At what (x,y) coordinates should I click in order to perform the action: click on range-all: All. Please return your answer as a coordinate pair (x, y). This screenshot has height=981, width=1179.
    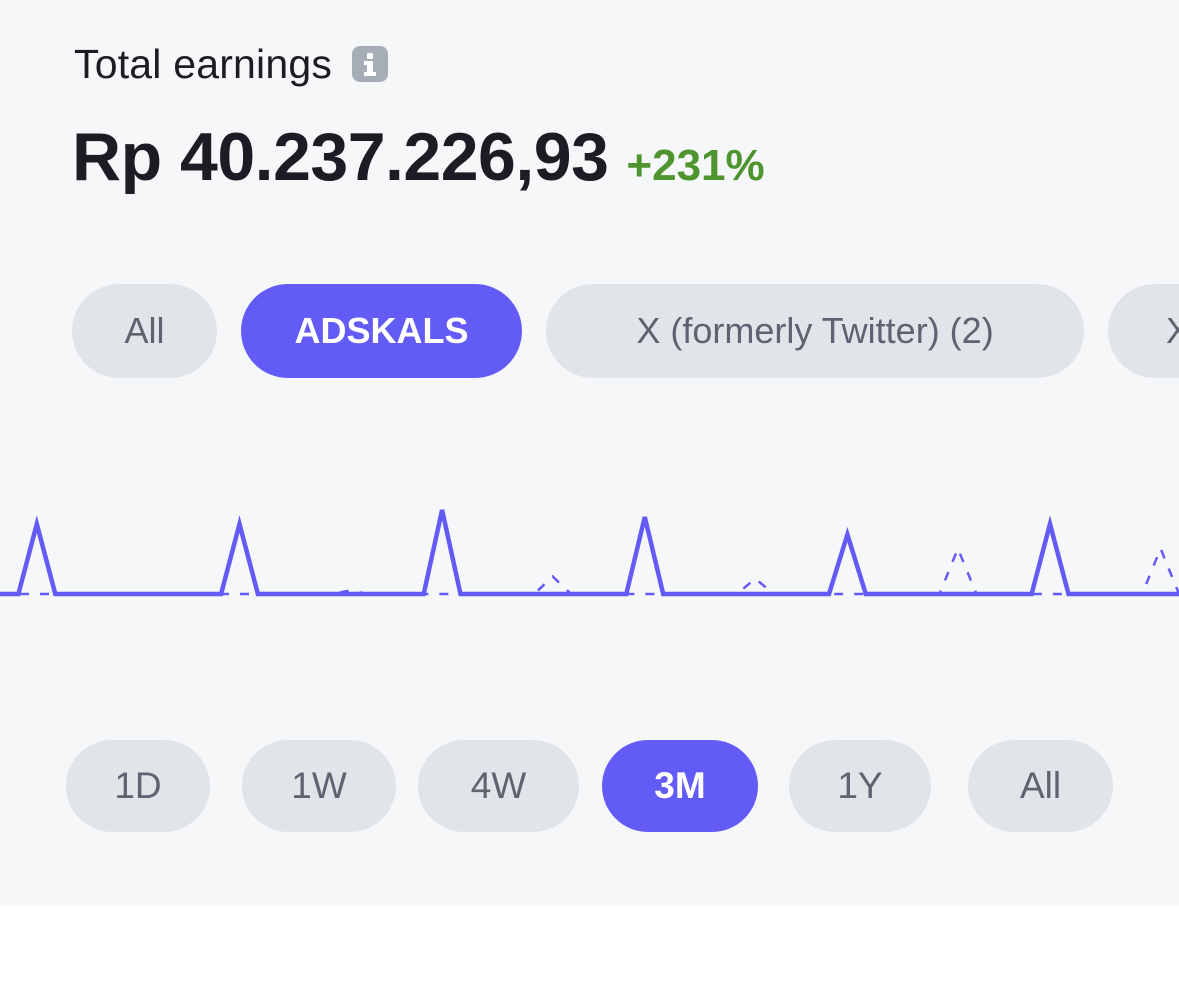
    Looking at the image, I should click on (1040, 786).